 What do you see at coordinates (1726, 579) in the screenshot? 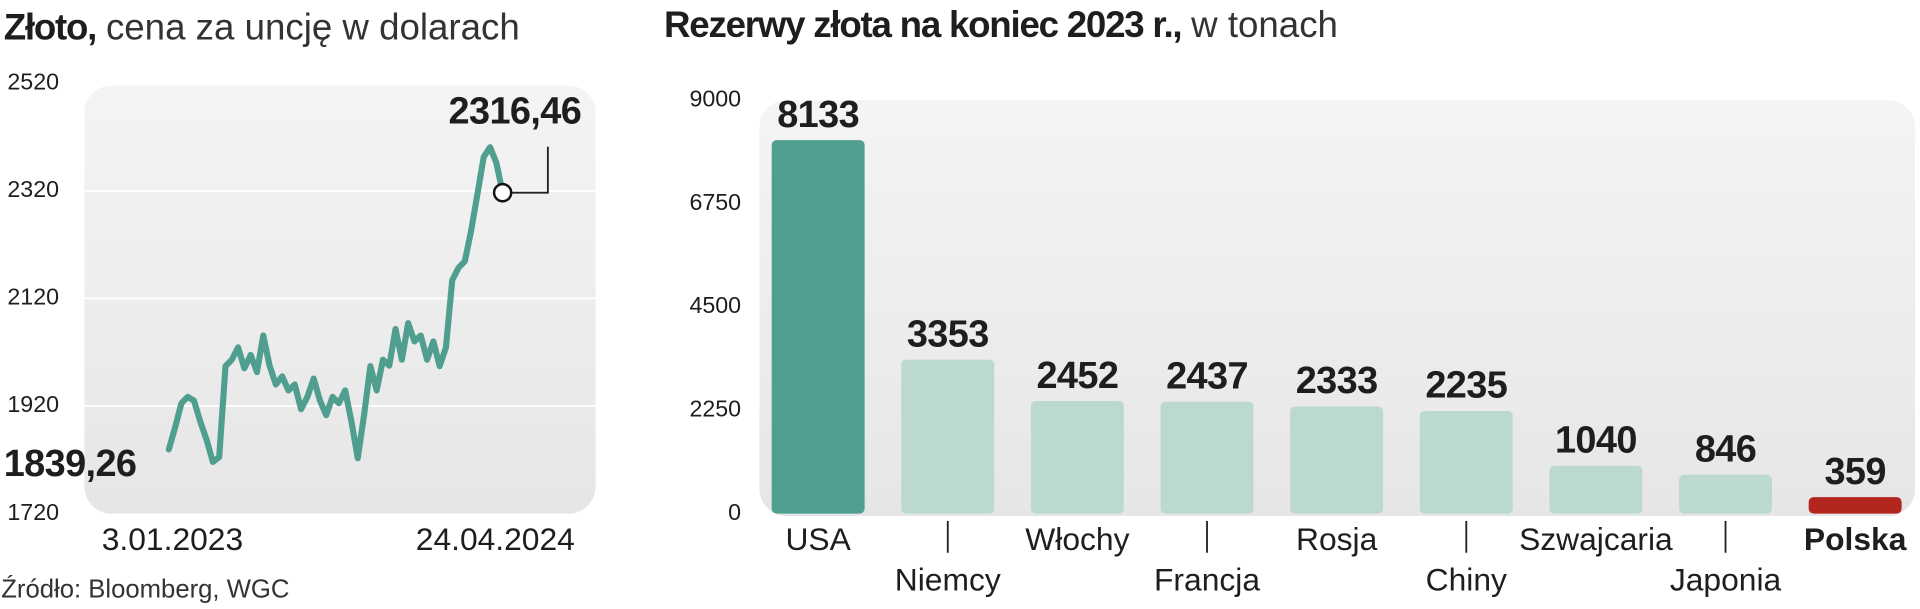
I see `x-tick-label: Japonia` at bounding box center [1726, 579].